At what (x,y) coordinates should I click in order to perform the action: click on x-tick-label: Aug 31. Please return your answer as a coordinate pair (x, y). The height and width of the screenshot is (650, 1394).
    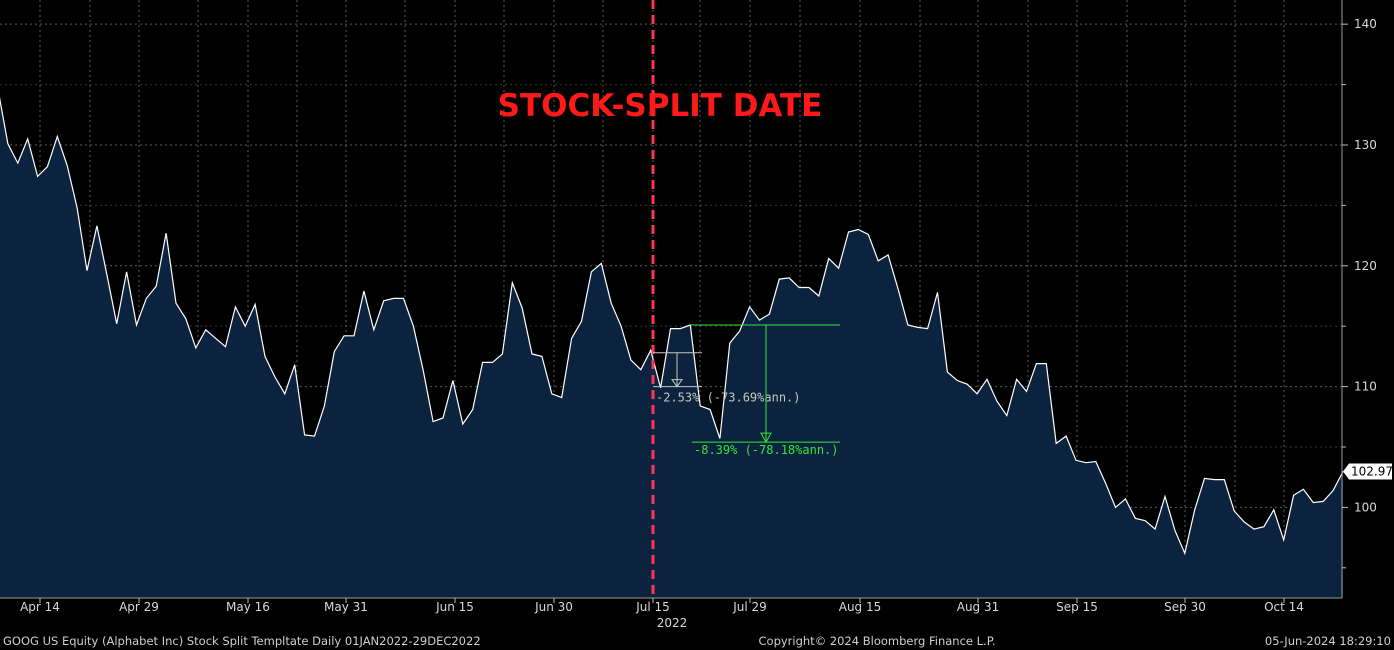
    Looking at the image, I should click on (978, 607).